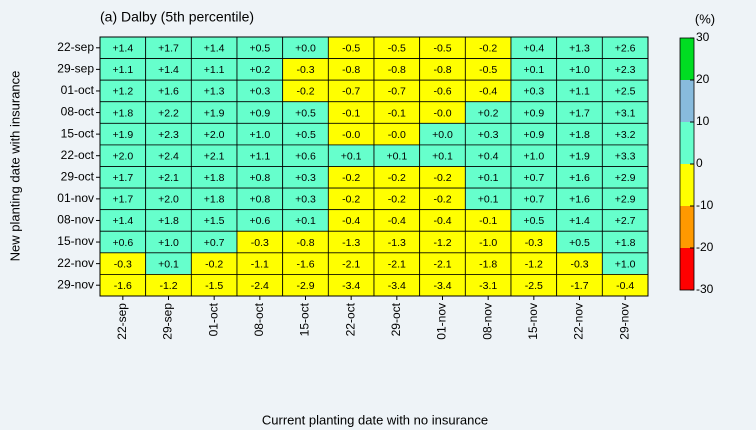 This screenshot has height=430, width=756. What do you see at coordinates (579, 286) in the screenshot?
I see `cell-label: -1.7` at bounding box center [579, 286].